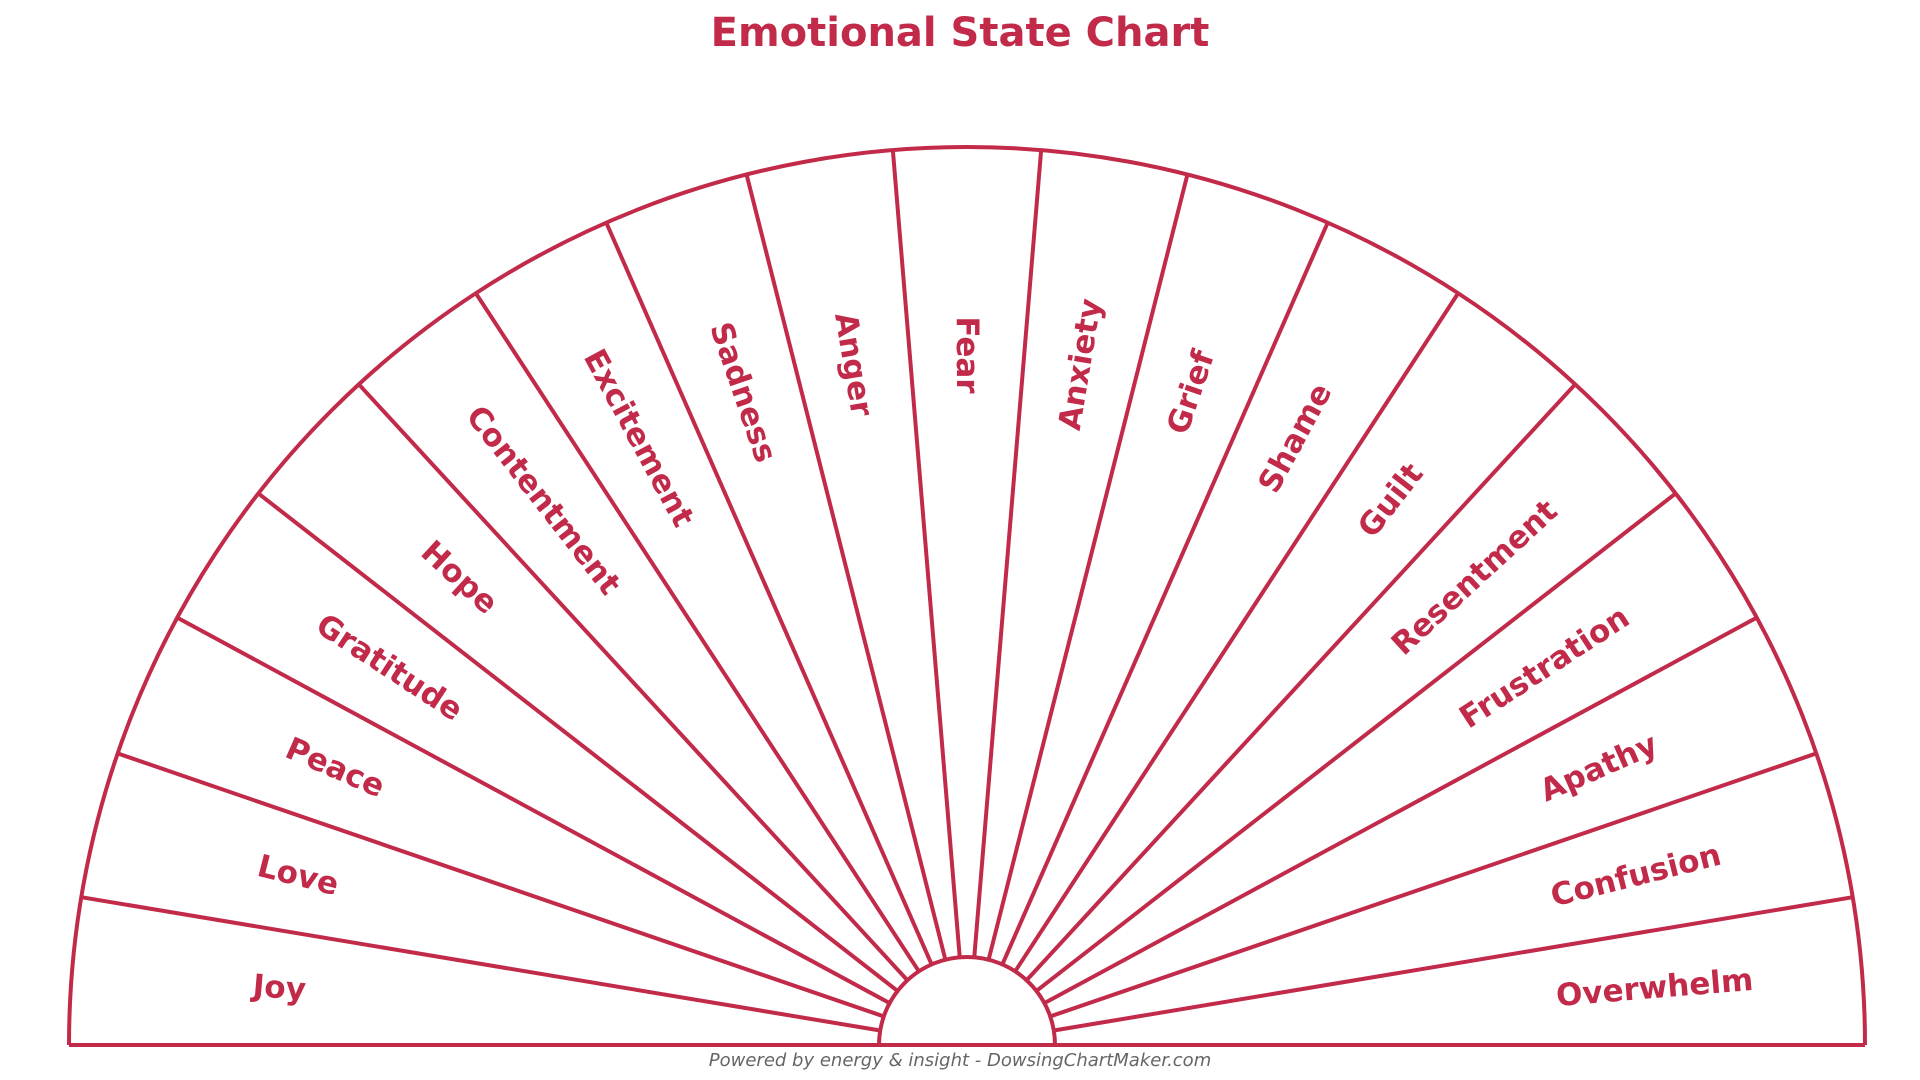 The image size is (1920, 1080). Describe the element at coordinates (1295, 437) in the screenshot. I see `segment-label-shame: Shame` at that location.